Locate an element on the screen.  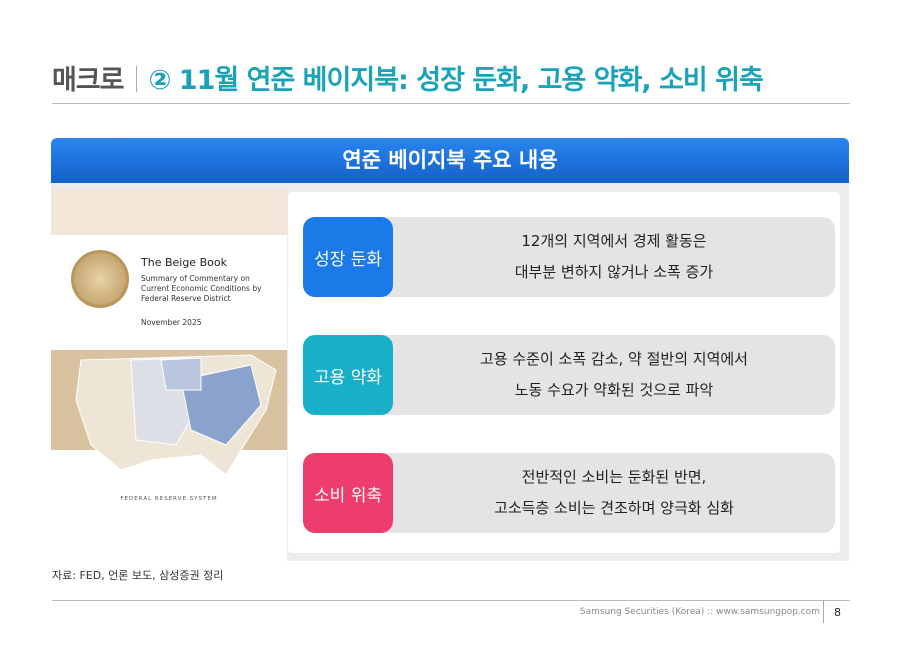
item-text: 전반적인 소비는 둔화된 반면, 고소득층 소비는 견조하며 양극화 심화 is located at coordinates (614, 493).